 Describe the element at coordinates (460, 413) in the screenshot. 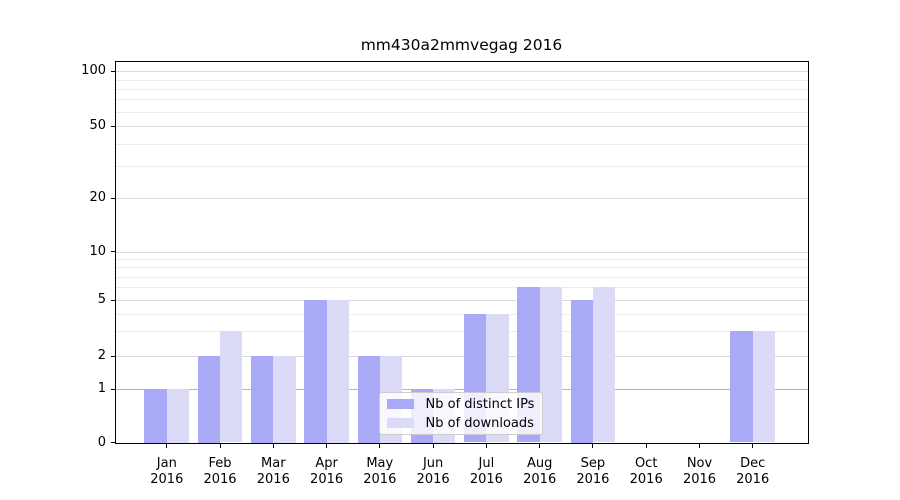

I see `legend: Nb of distinct IPs Nb of downloads` at that location.